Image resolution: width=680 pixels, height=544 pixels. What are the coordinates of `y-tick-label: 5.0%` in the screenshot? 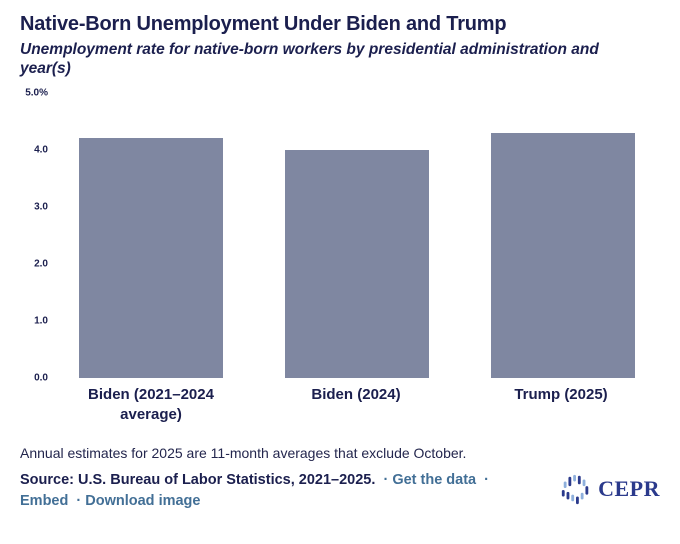 It's located at (36, 93).